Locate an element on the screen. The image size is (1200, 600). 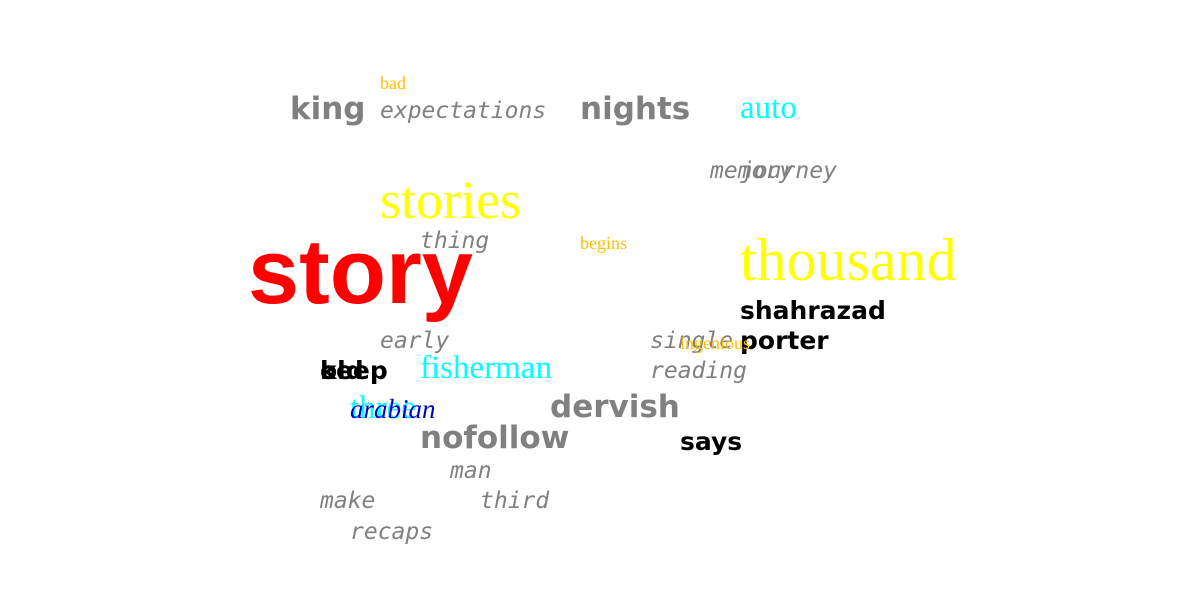
word-early: early is located at coordinates (415, 341).